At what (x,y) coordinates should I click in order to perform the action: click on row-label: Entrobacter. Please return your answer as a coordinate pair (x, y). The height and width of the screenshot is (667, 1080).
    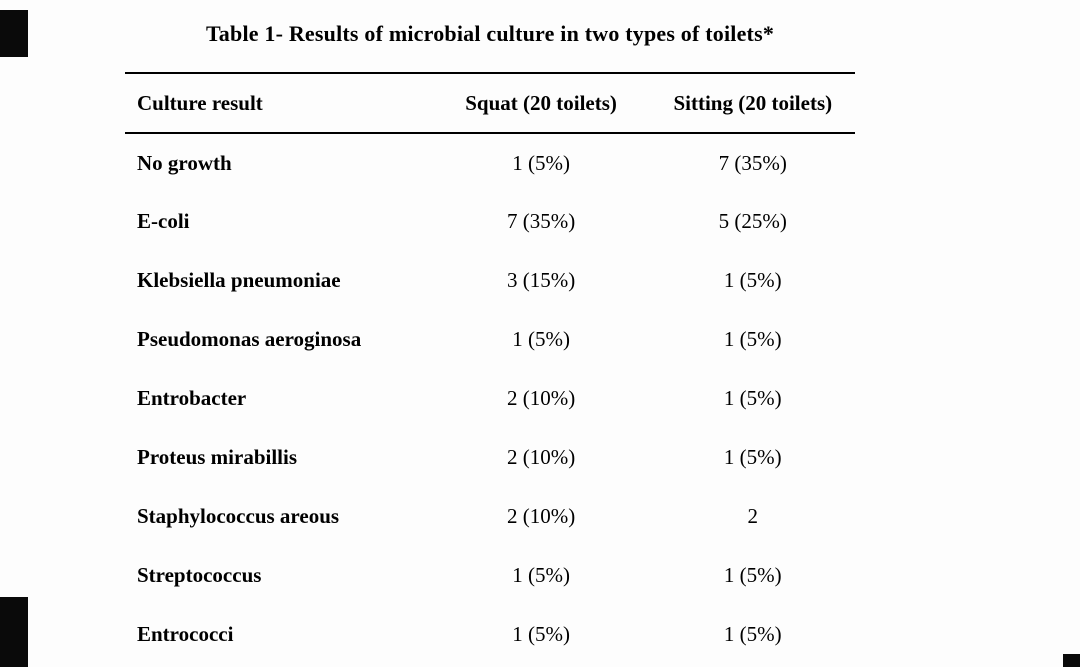
    Looking at the image, I should click on (192, 398).